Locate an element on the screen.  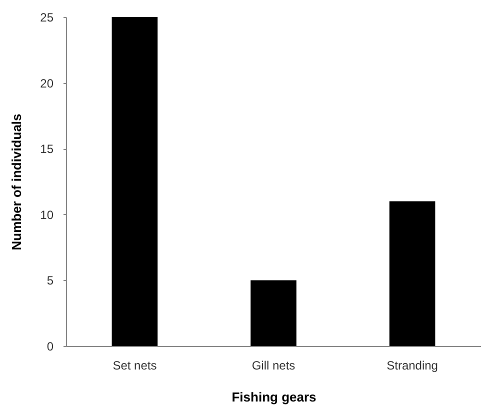
x-tick-label: Set nets is located at coordinates (134, 365).